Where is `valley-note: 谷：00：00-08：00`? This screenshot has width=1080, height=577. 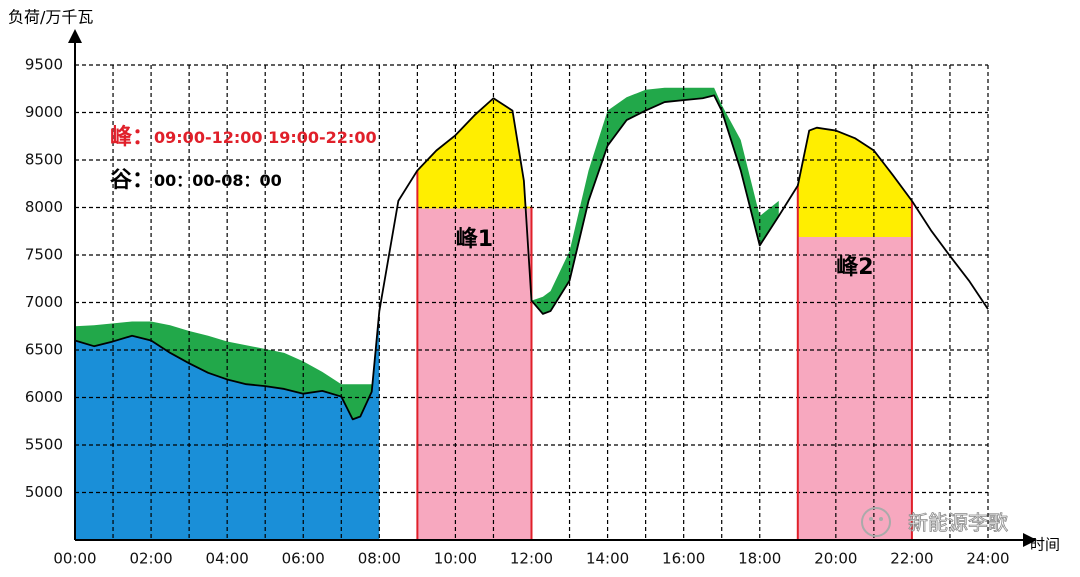
valley-note: 谷：00：00-08：00 is located at coordinates (196, 180).